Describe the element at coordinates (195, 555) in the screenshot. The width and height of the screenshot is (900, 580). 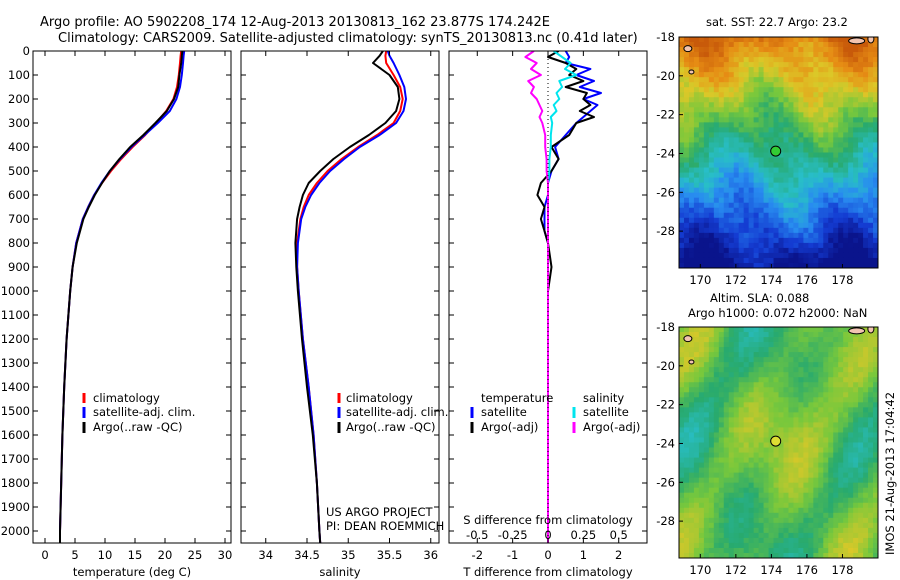
I see `x-tick-label: 25` at that location.